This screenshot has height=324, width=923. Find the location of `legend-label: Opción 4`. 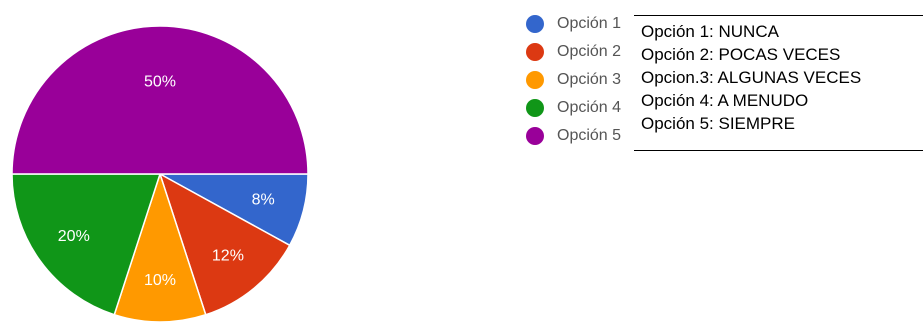

legend-label: Opción 4 is located at coordinates (589, 107).